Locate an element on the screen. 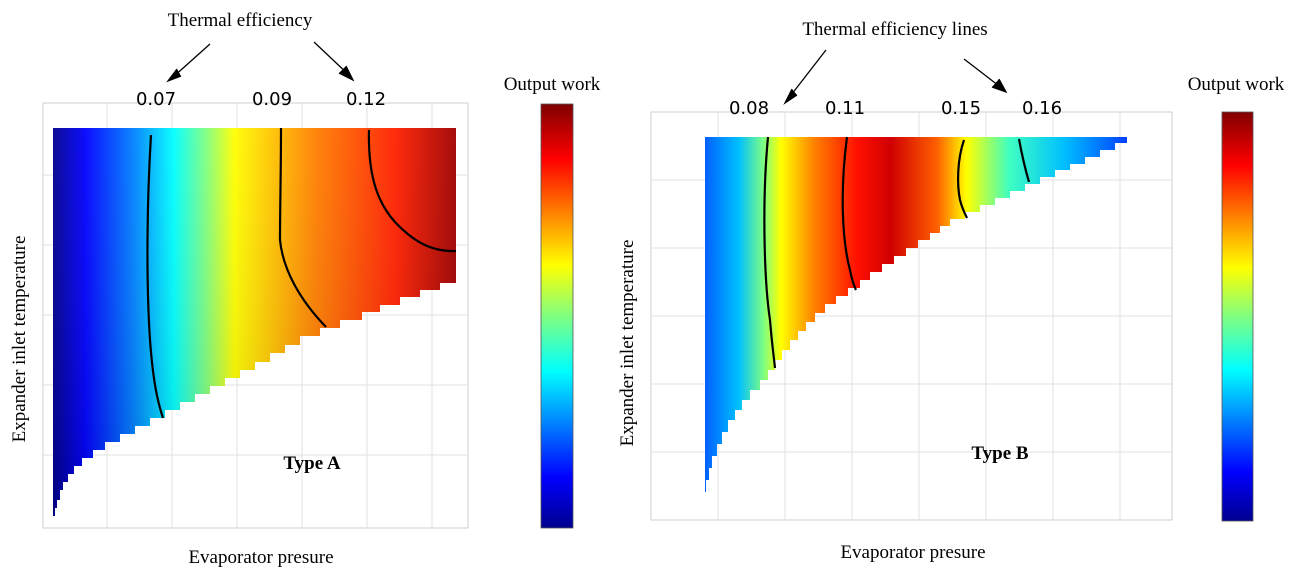 The width and height of the screenshot is (1298, 576). efficiency-lines-a is located at coordinates (301, 273).